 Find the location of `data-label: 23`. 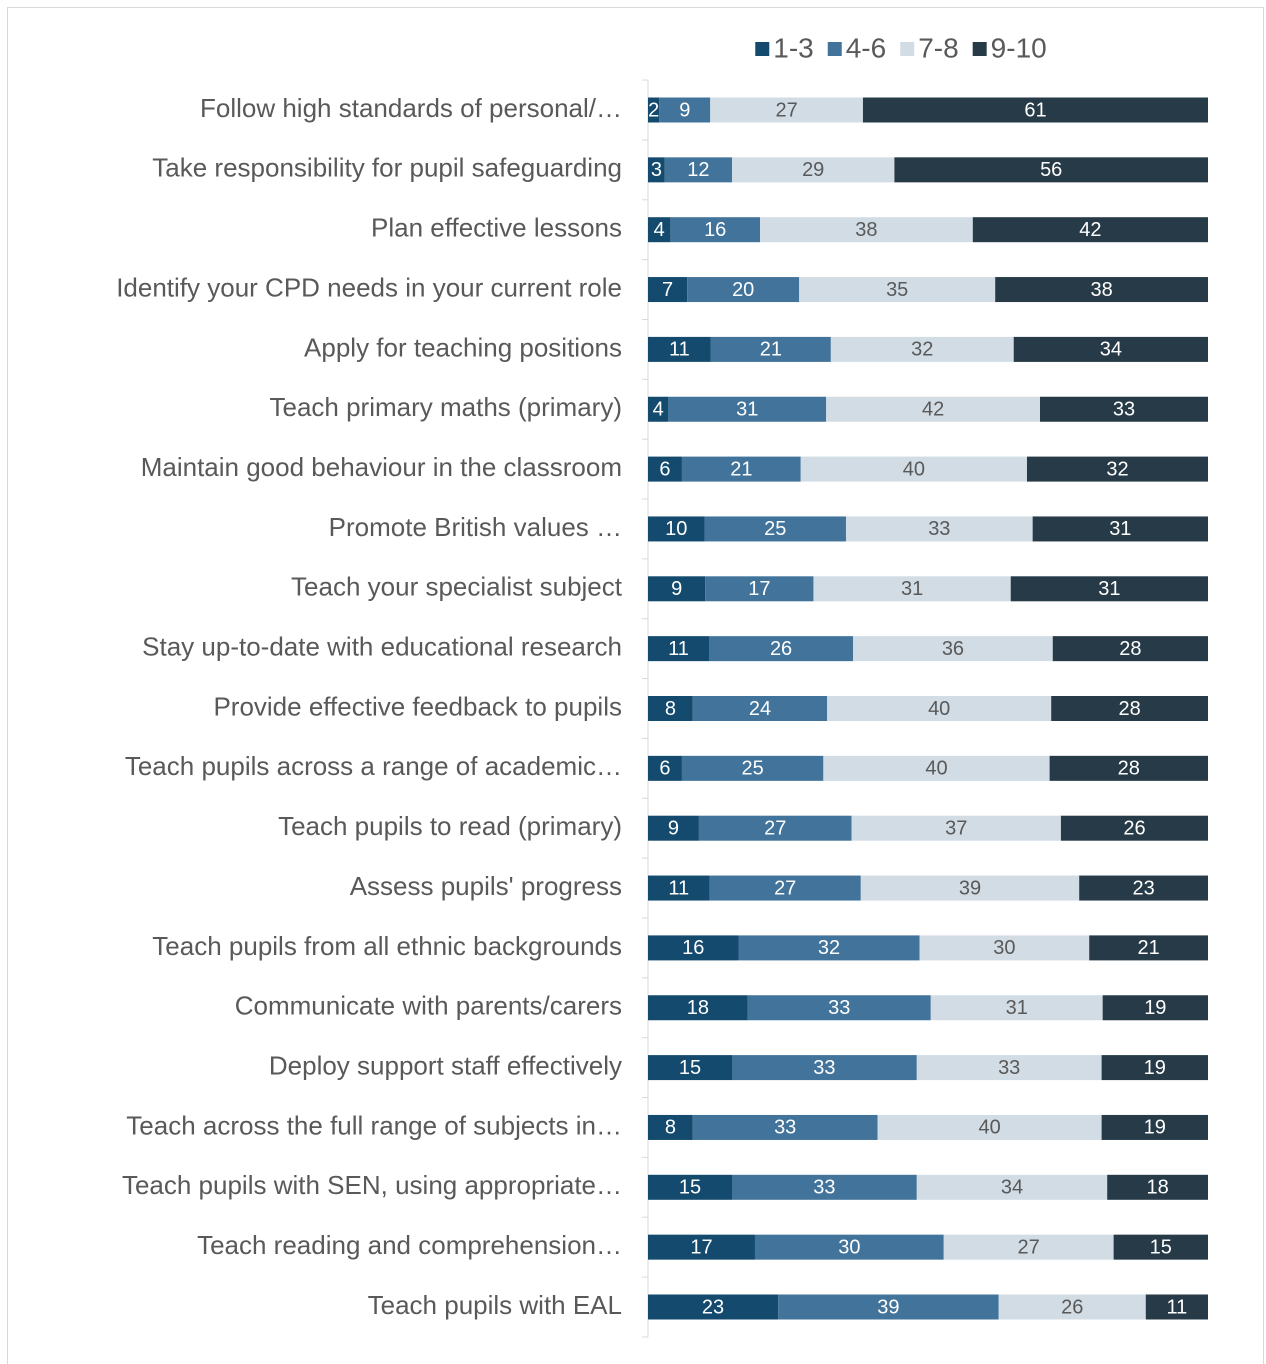

data-label: 23 is located at coordinates (1143, 888).